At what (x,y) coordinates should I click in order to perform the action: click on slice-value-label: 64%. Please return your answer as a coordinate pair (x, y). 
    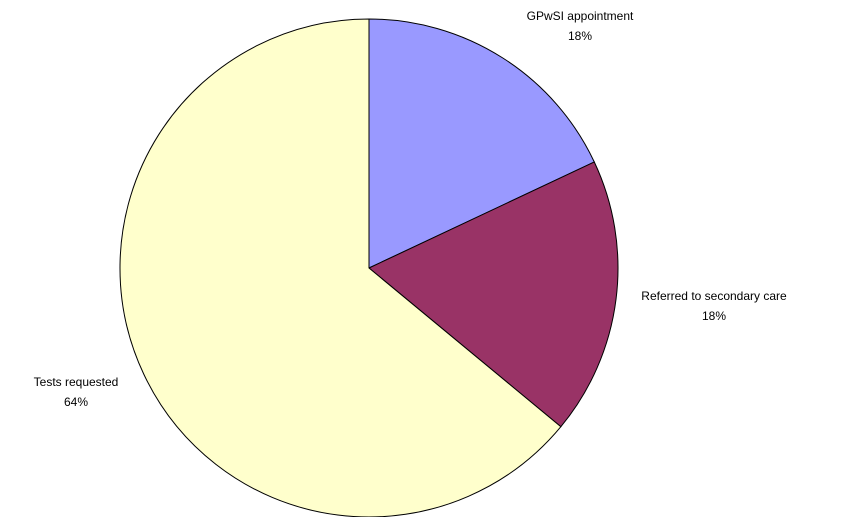
    Looking at the image, I should click on (76, 402).